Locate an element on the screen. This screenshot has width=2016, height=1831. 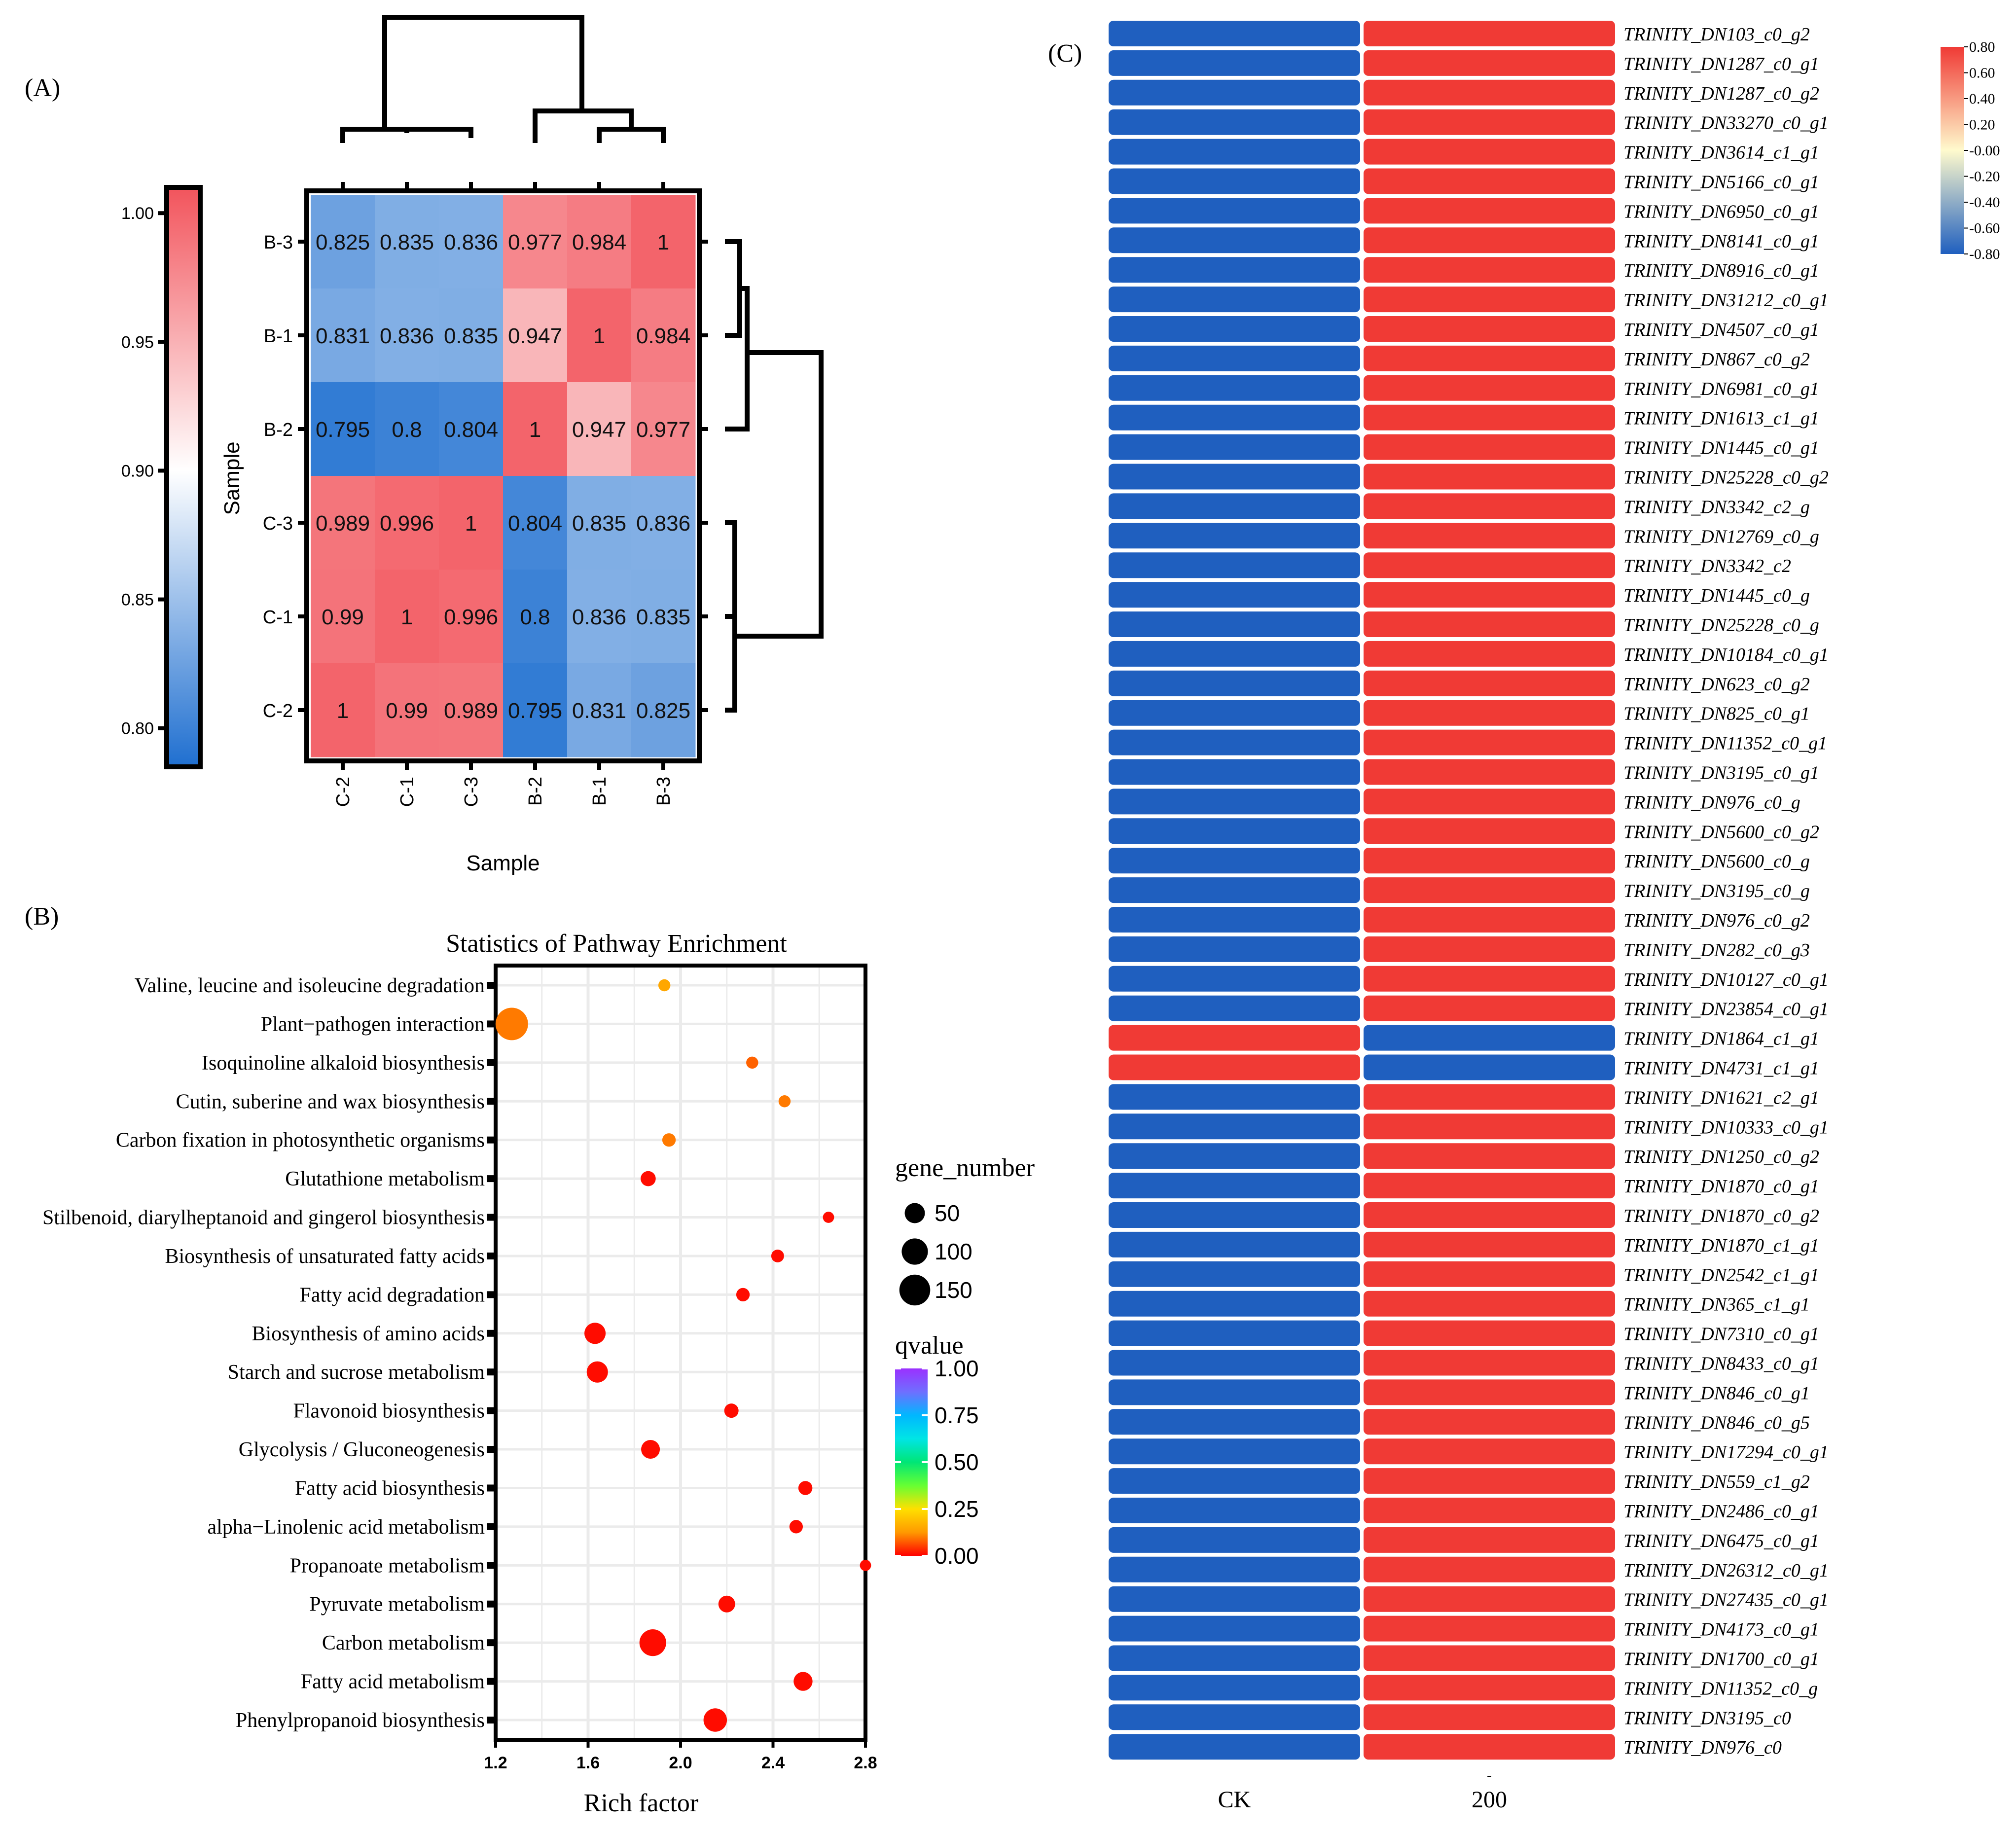
colorbar-c-tick-label: -0.80 is located at coordinates (1984, 254).